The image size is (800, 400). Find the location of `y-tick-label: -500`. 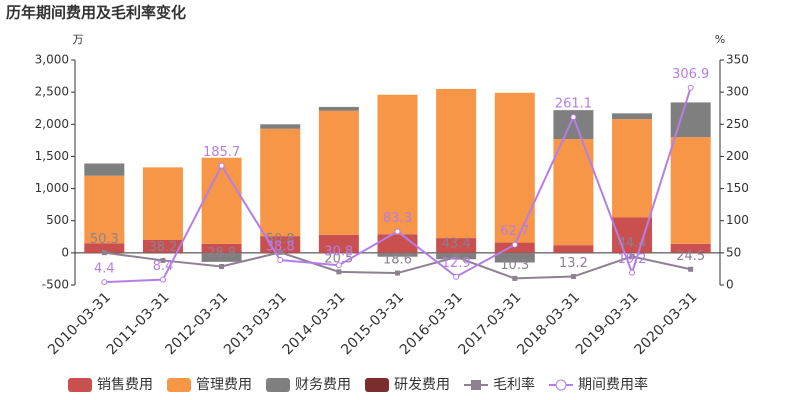

y-tick-label: -500 is located at coordinates (55, 285).